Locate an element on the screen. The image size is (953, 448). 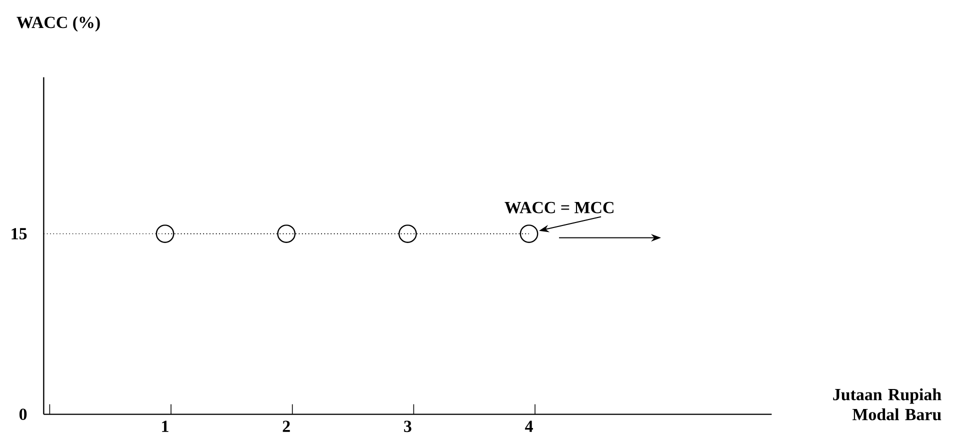
y-axis-title: WACC (%) is located at coordinates (58, 24).